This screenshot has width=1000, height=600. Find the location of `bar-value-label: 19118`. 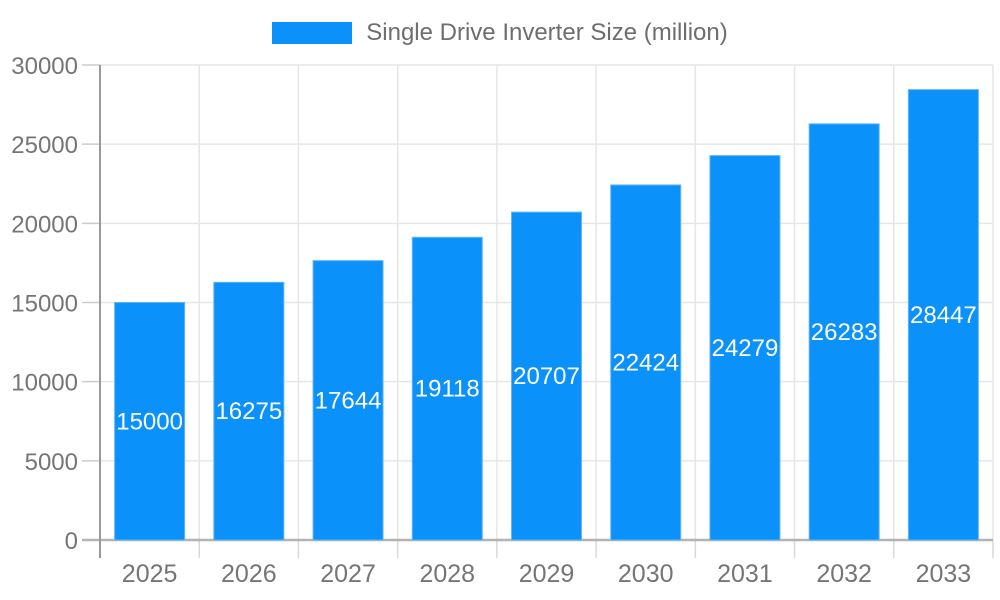

bar-value-label: 19118 is located at coordinates (447, 389).